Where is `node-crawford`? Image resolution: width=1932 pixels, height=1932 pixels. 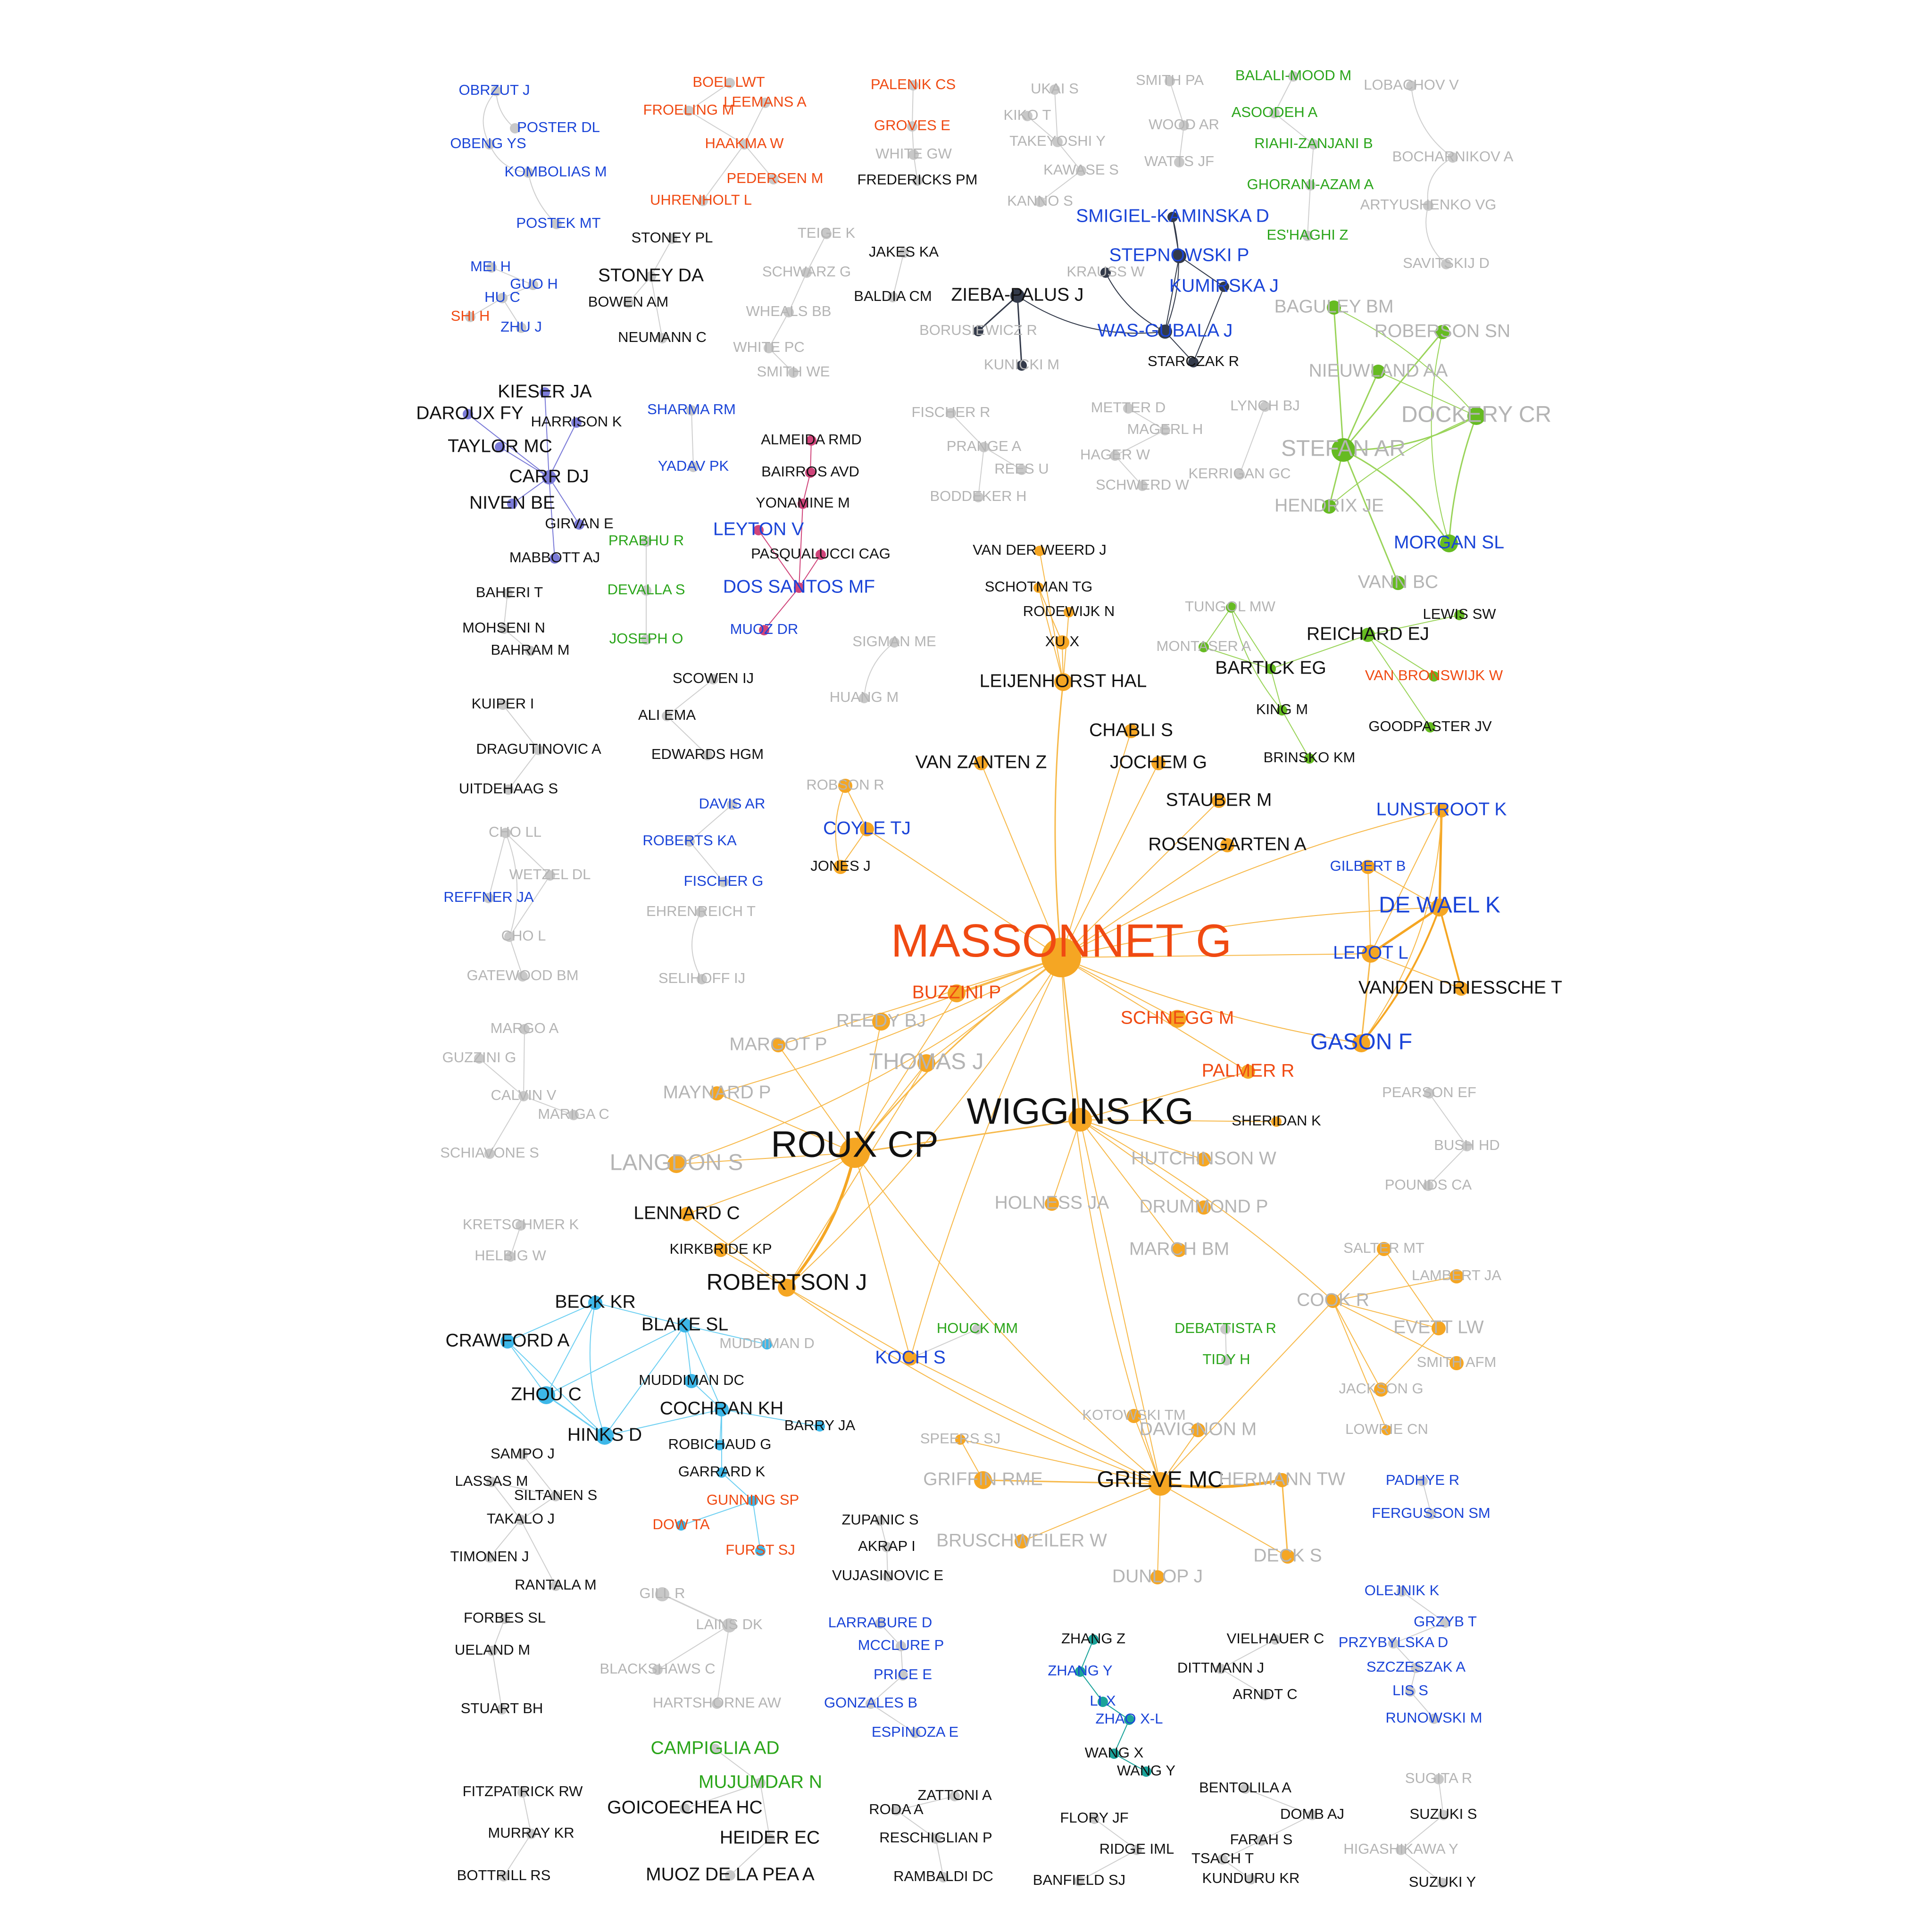
node-crawford is located at coordinates (507, 1341).